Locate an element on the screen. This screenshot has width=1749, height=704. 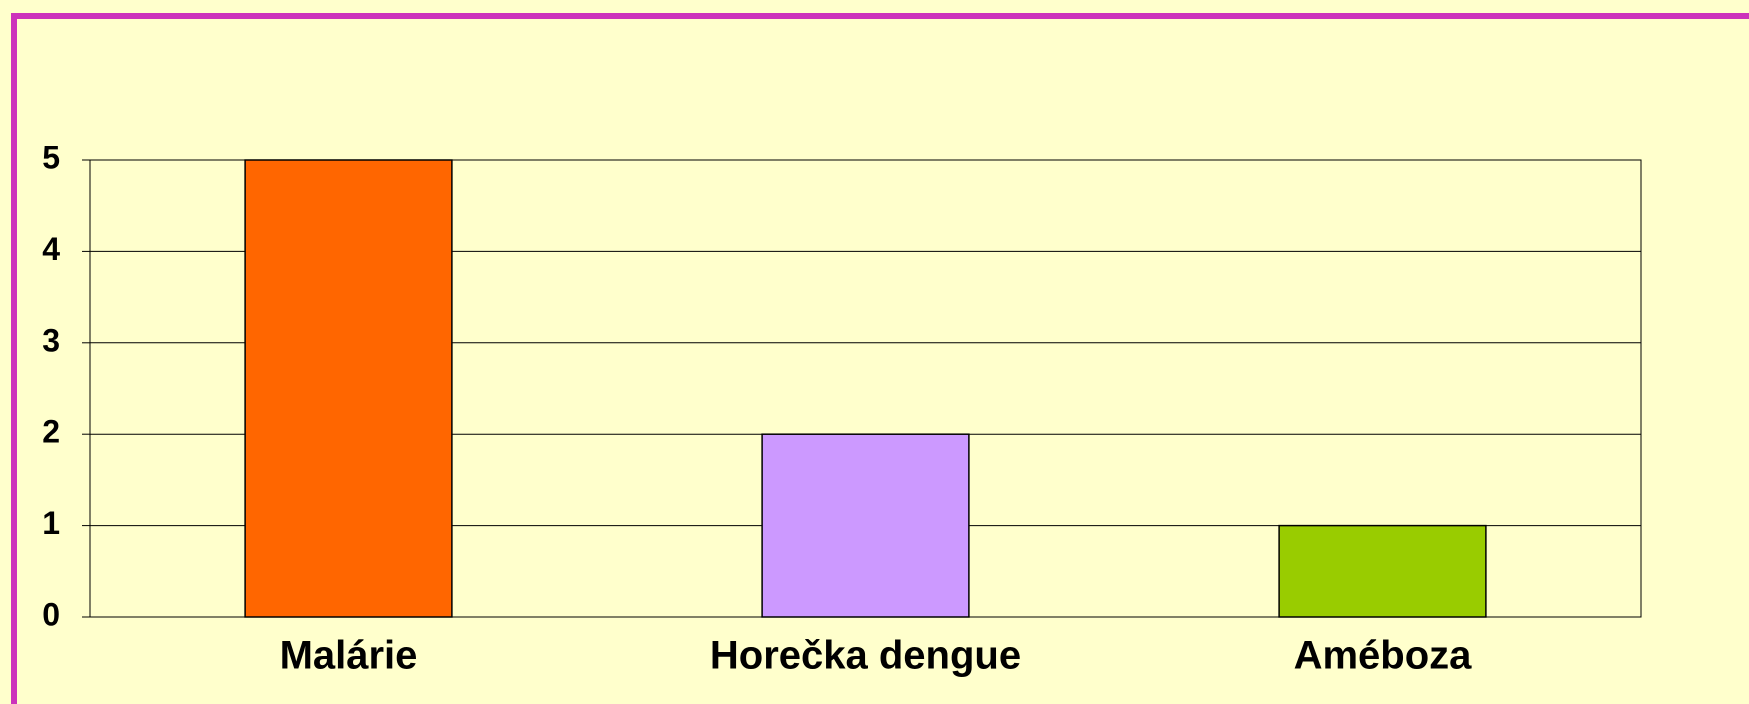
x-tick-label: Horečka dengue is located at coordinates (865, 656).